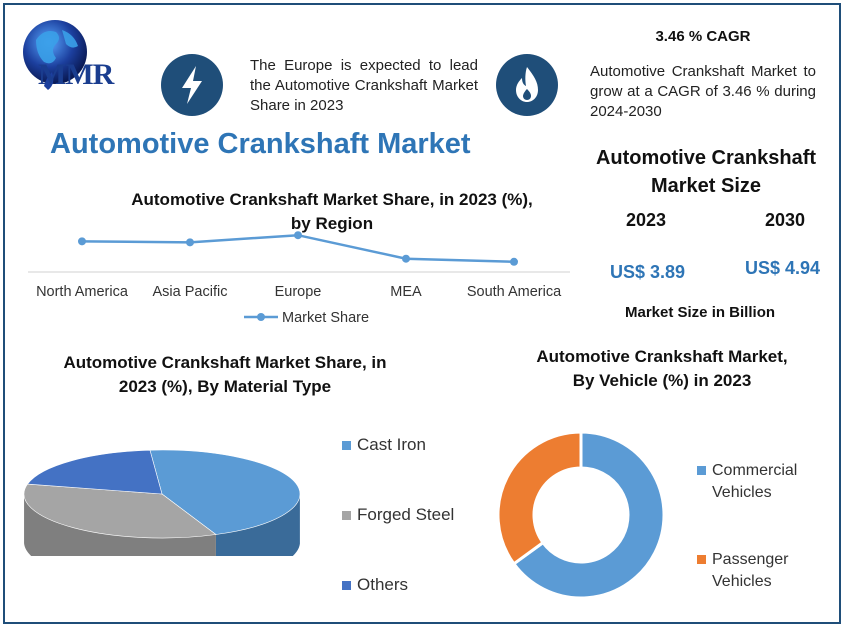  What do you see at coordinates (648, 272) in the screenshot?
I see `value-2023: US$ 3.89` at bounding box center [648, 272].